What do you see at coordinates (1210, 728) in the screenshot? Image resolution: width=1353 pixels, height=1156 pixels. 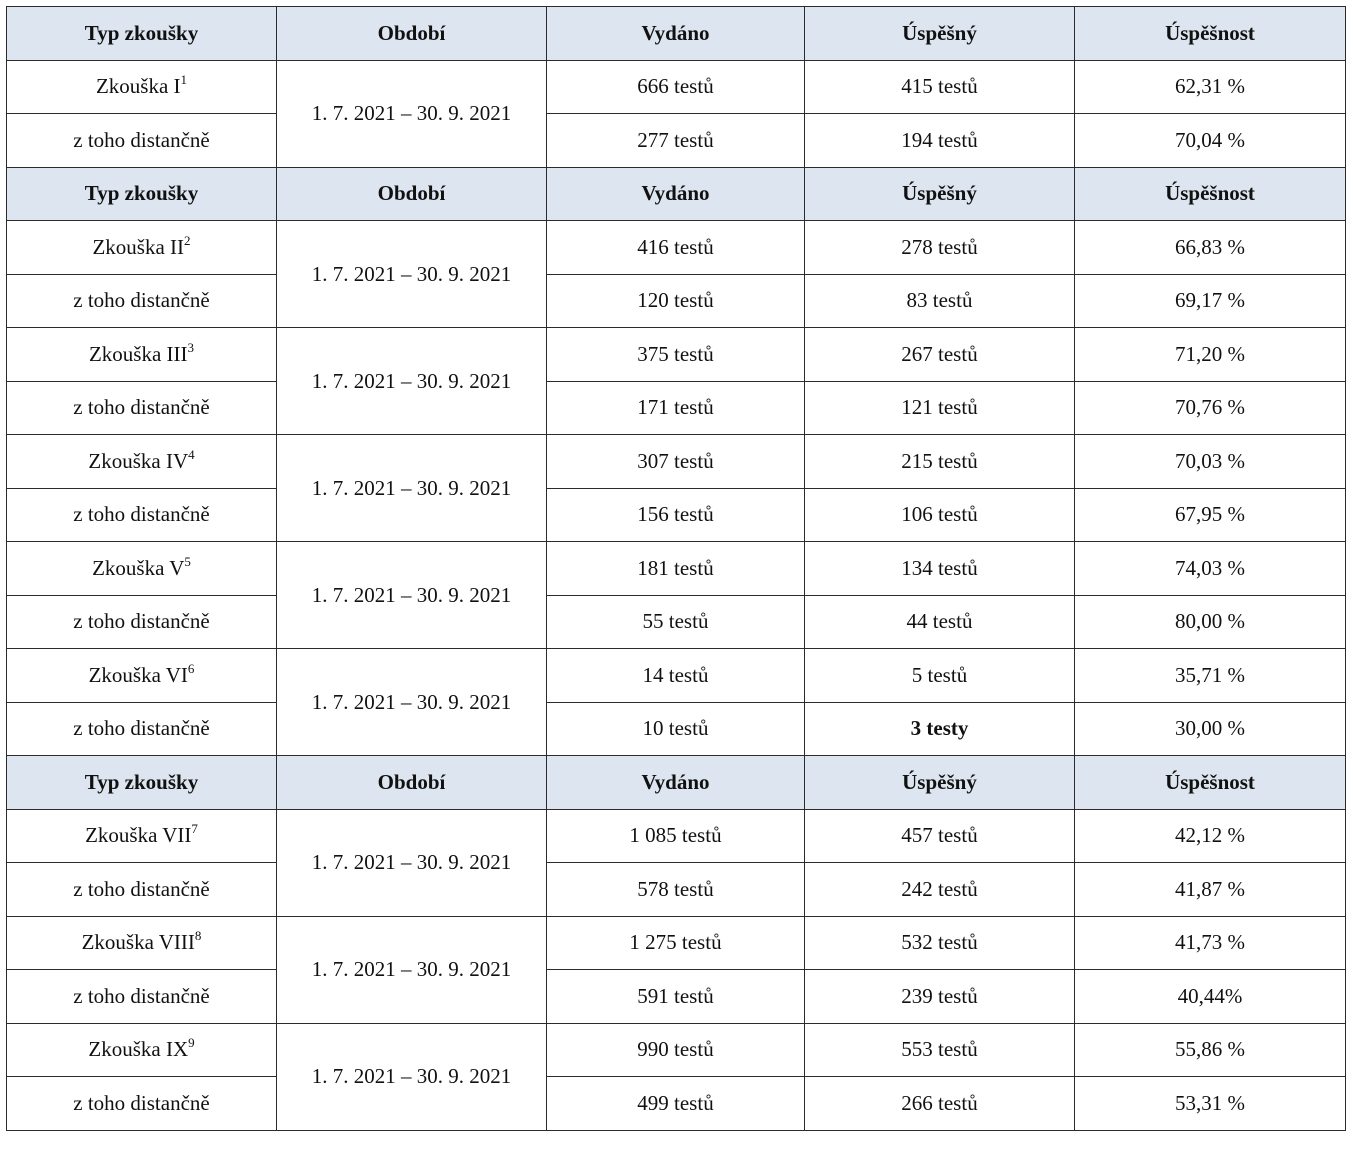 I see `rate-cell: 30,00 %` at bounding box center [1210, 728].